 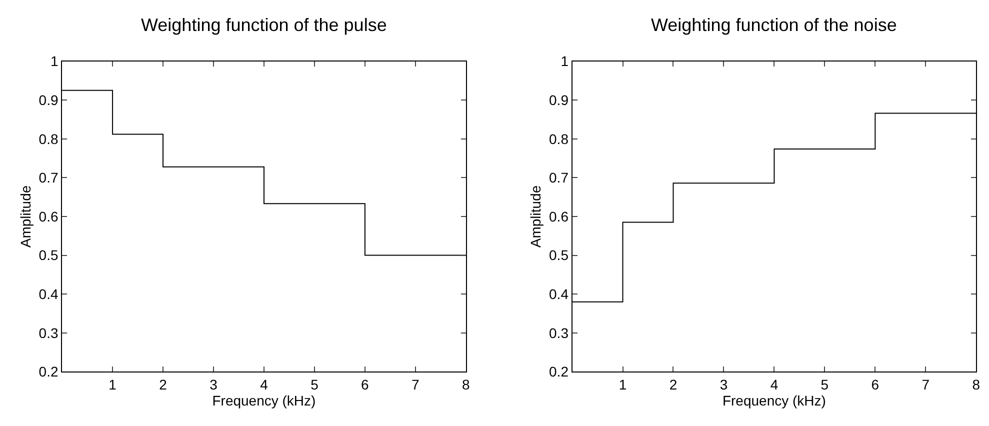 I want to click on chart-title: Weighting function of the noise, so click(x=774, y=25).